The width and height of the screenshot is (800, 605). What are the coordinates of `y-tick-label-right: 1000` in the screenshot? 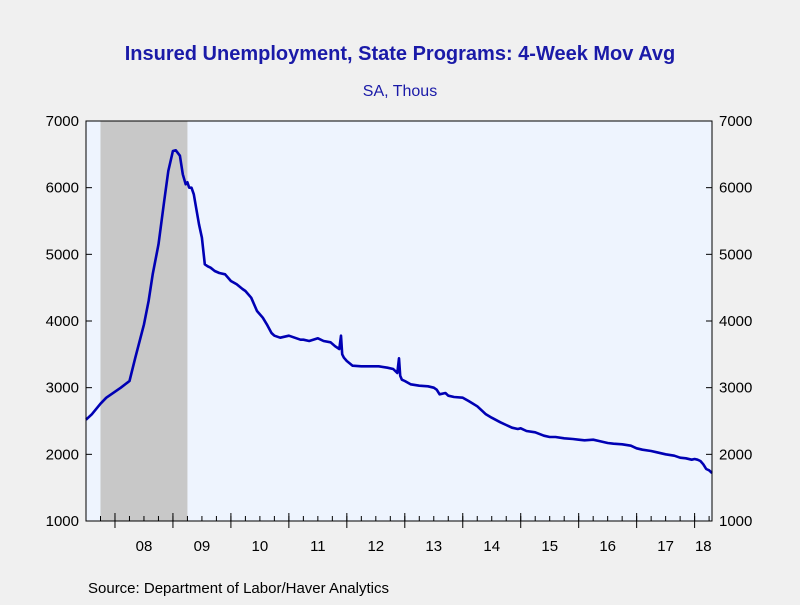 It's located at (735, 521).